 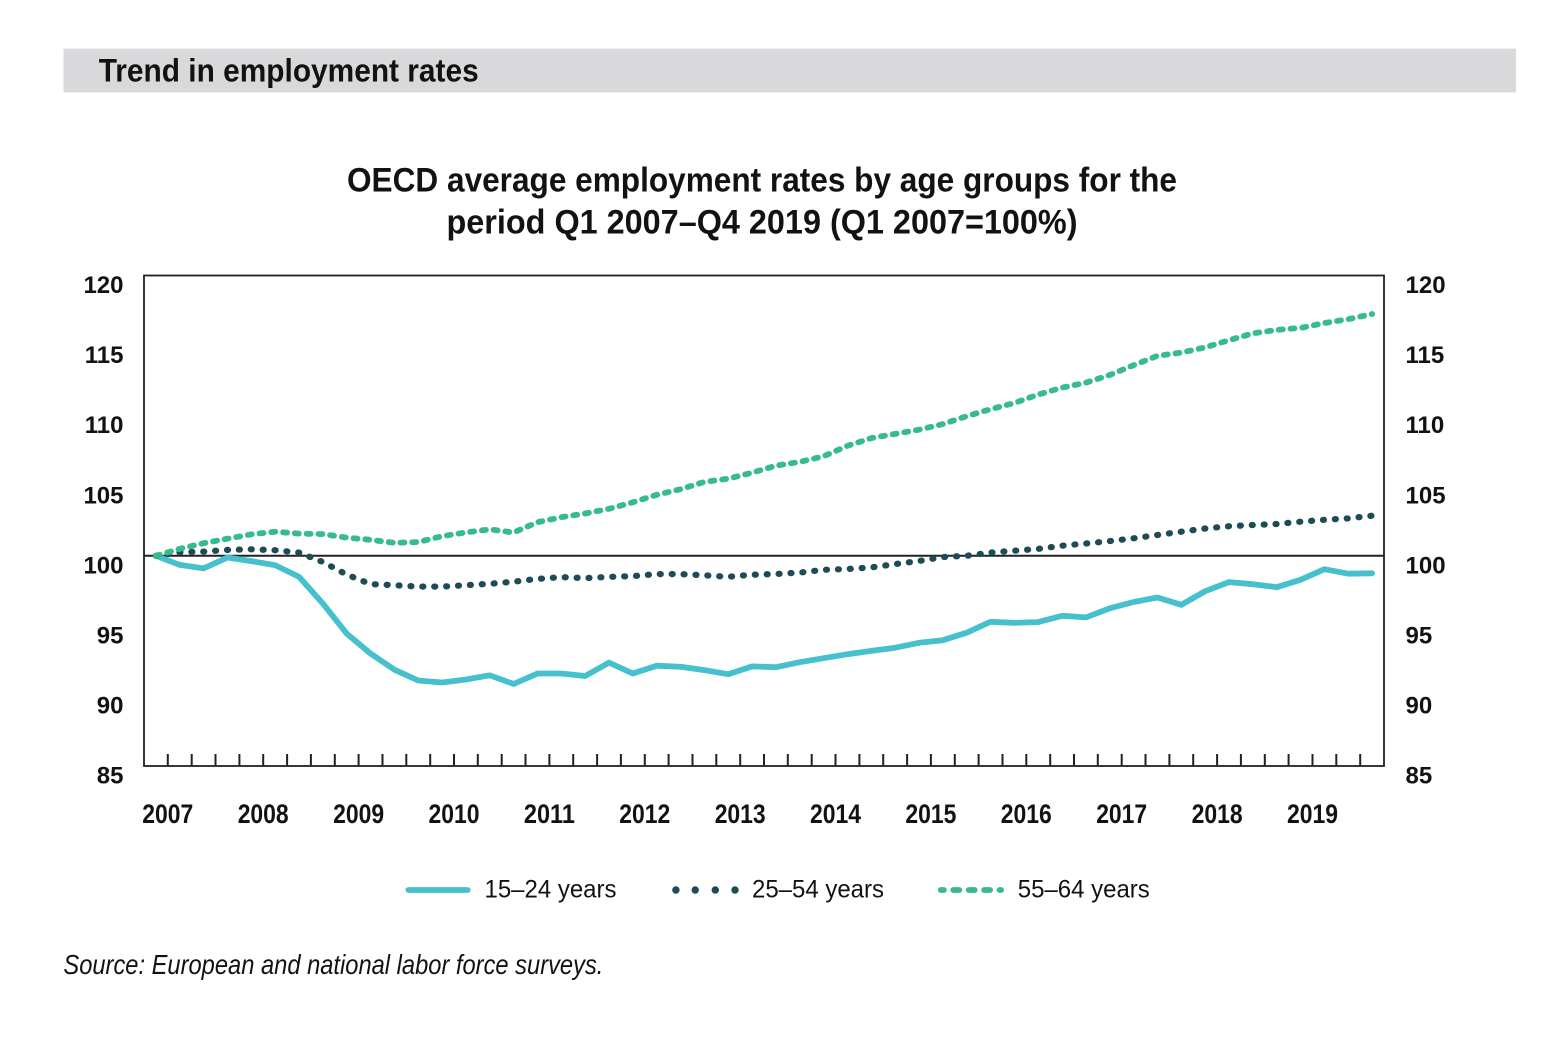 What do you see at coordinates (454, 814) in the screenshot?
I see `svg-text: 2010` at bounding box center [454, 814].